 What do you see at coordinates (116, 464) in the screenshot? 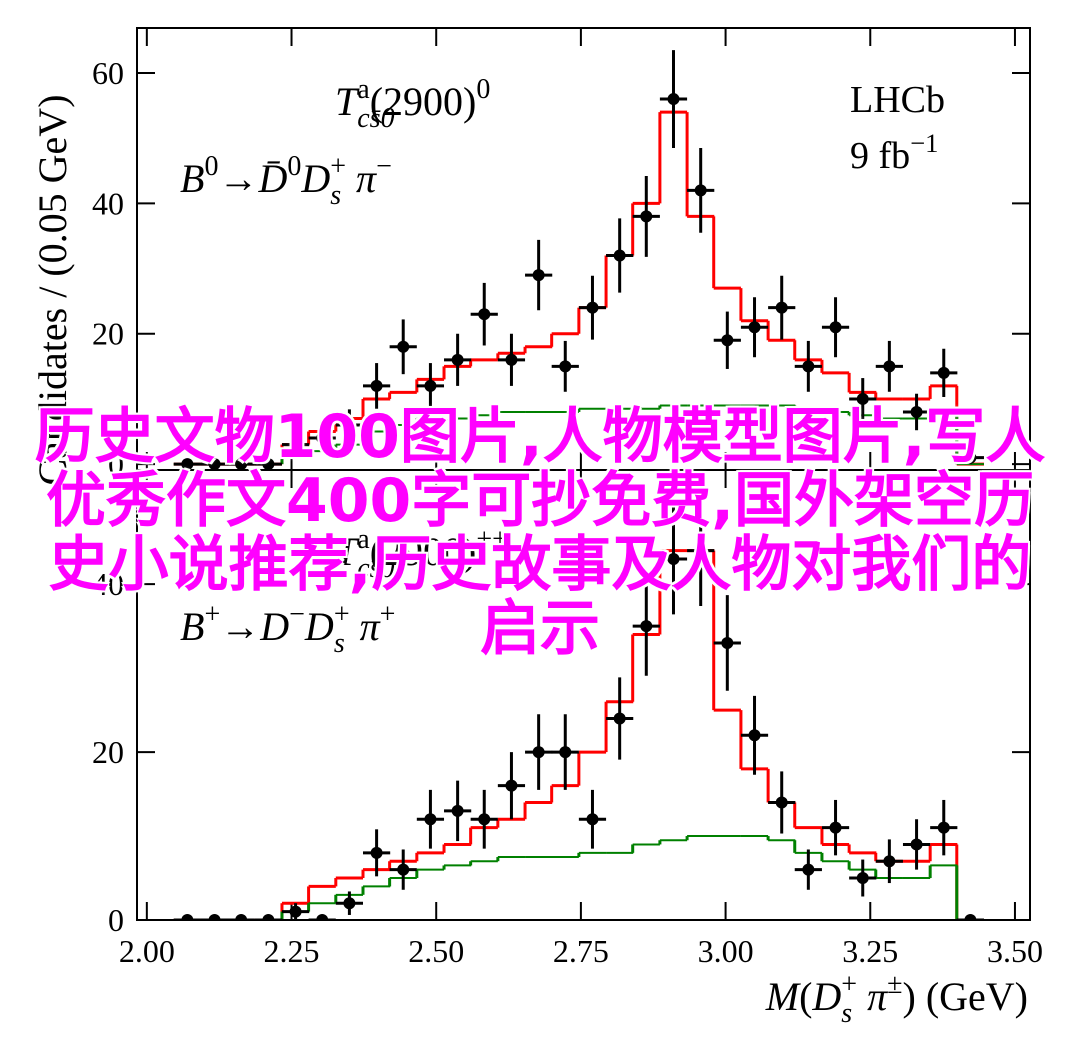
I see `y-tick-label: 0` at bounding box center [116, 464].